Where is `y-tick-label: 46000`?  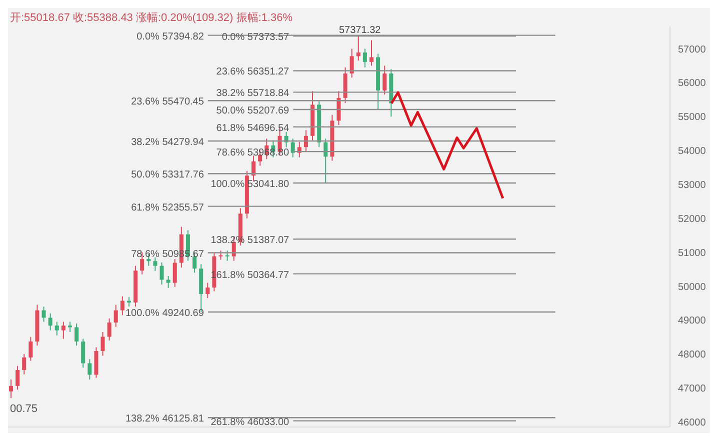 y-tick-label: 46000 is located at coordinates (692, 422).